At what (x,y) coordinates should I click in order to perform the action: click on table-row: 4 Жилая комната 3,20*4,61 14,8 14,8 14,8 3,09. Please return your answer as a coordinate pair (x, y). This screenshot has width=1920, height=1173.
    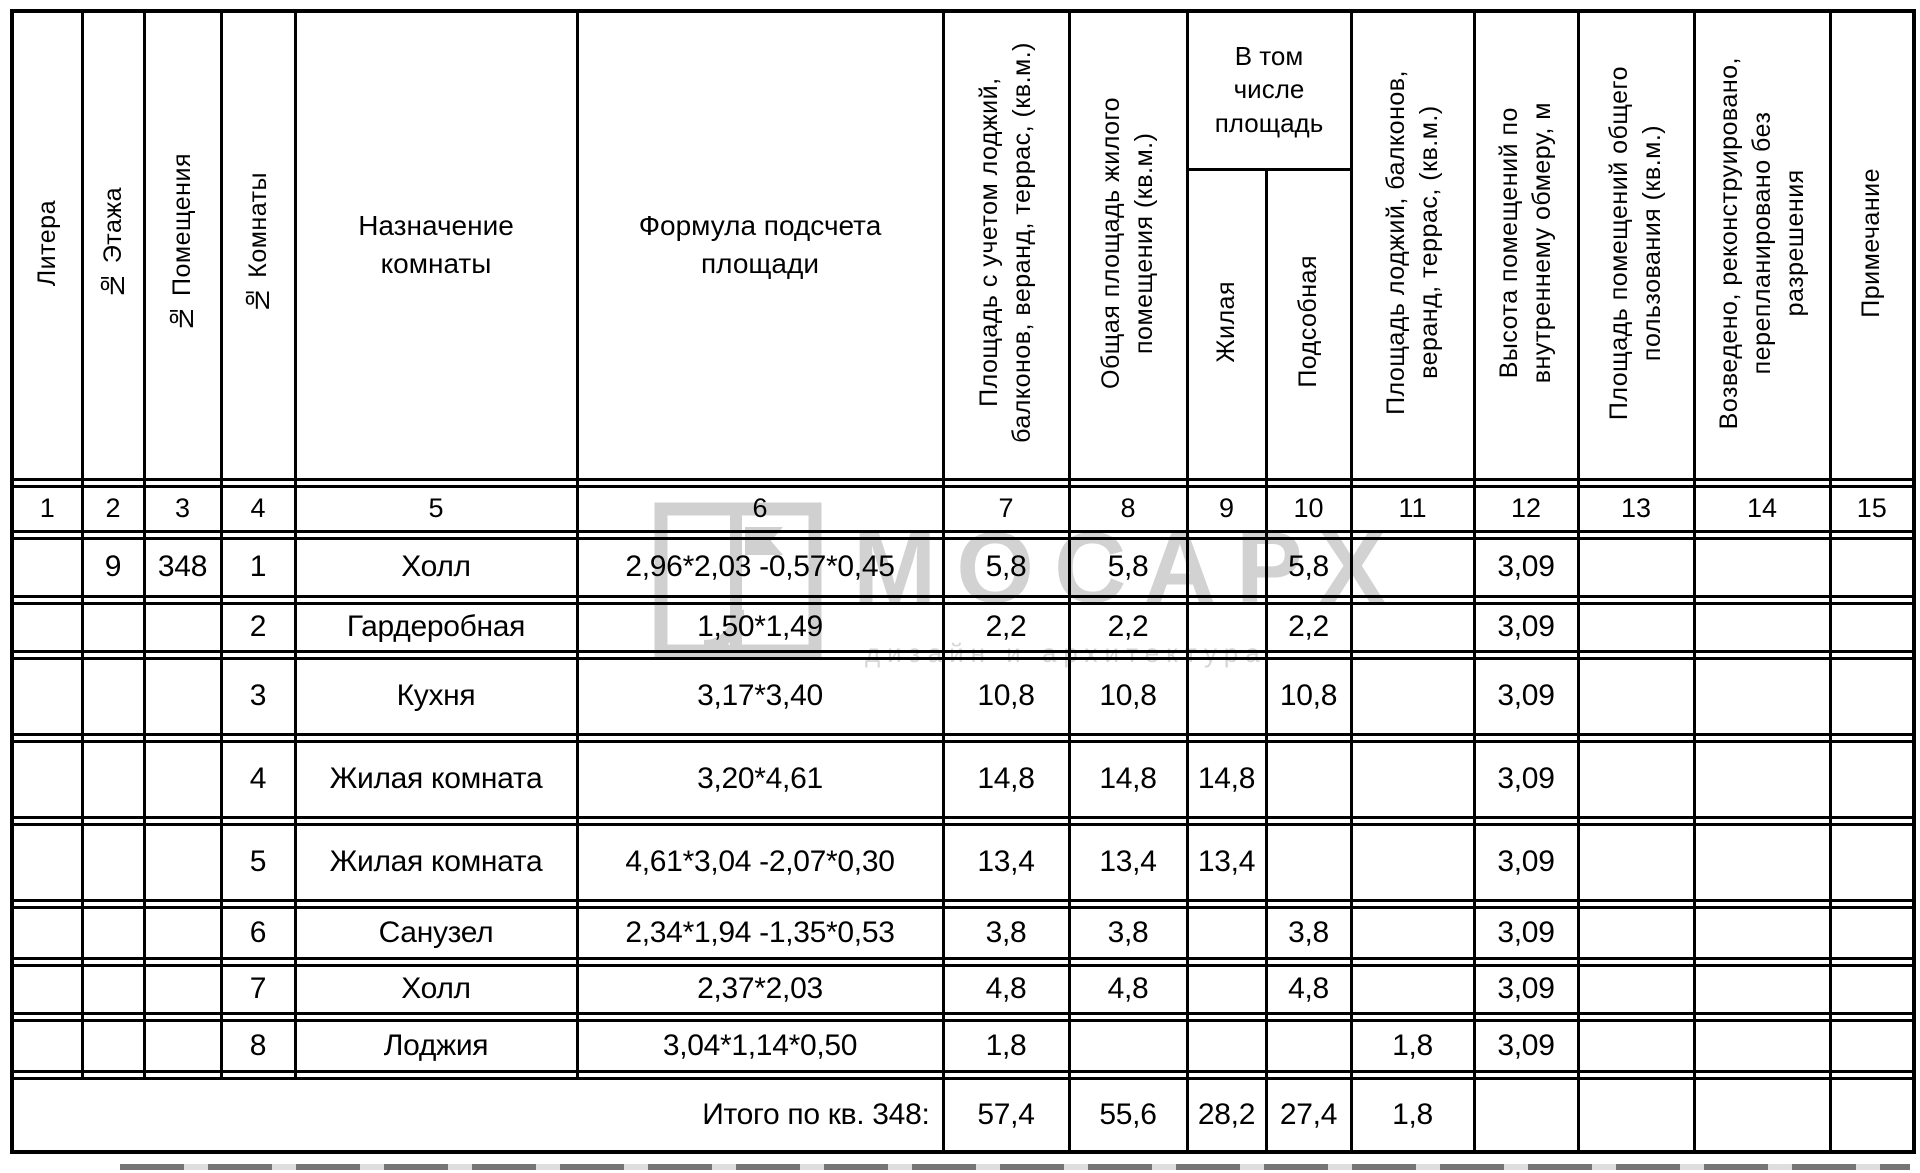
    Looking at the image, I should click on (963, 779).